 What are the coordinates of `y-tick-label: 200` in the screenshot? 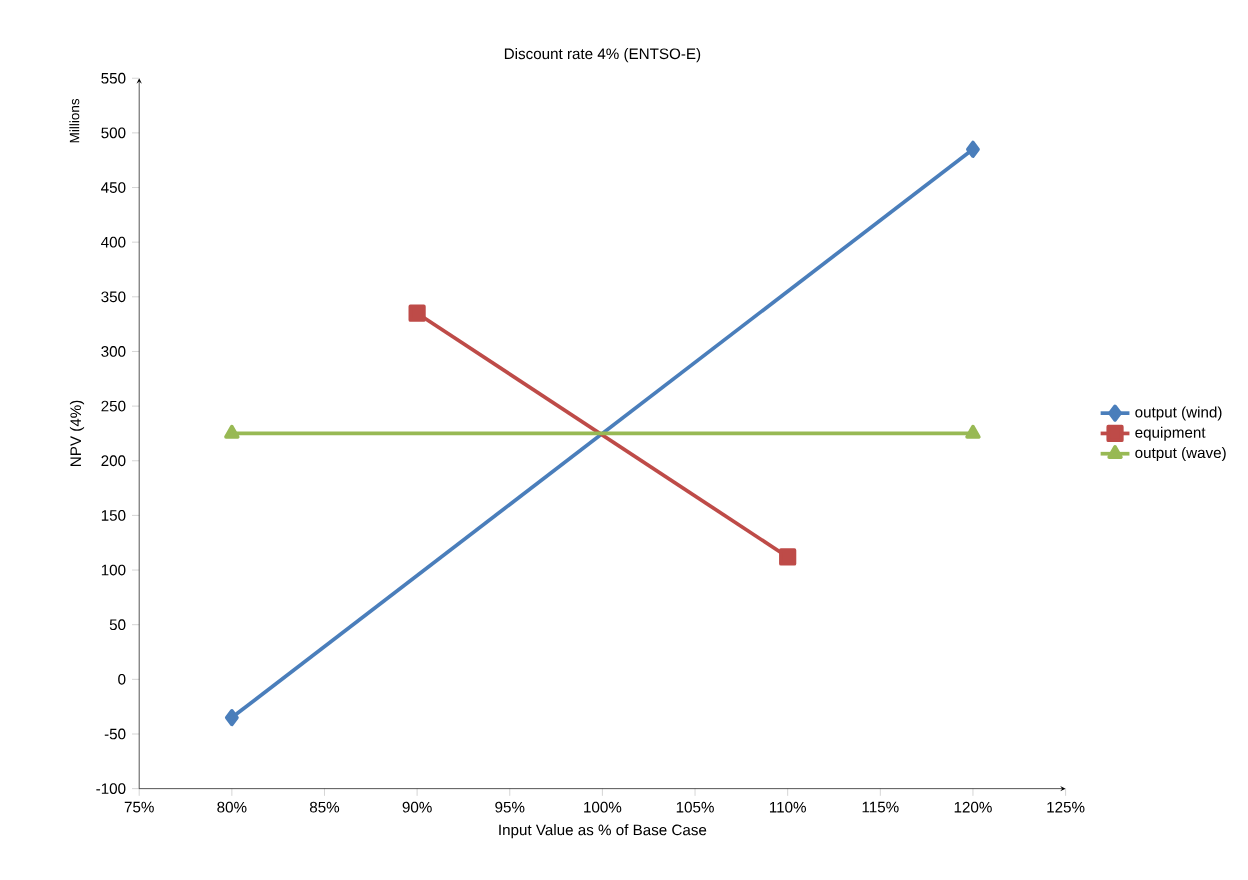 It's located at (113, 461).